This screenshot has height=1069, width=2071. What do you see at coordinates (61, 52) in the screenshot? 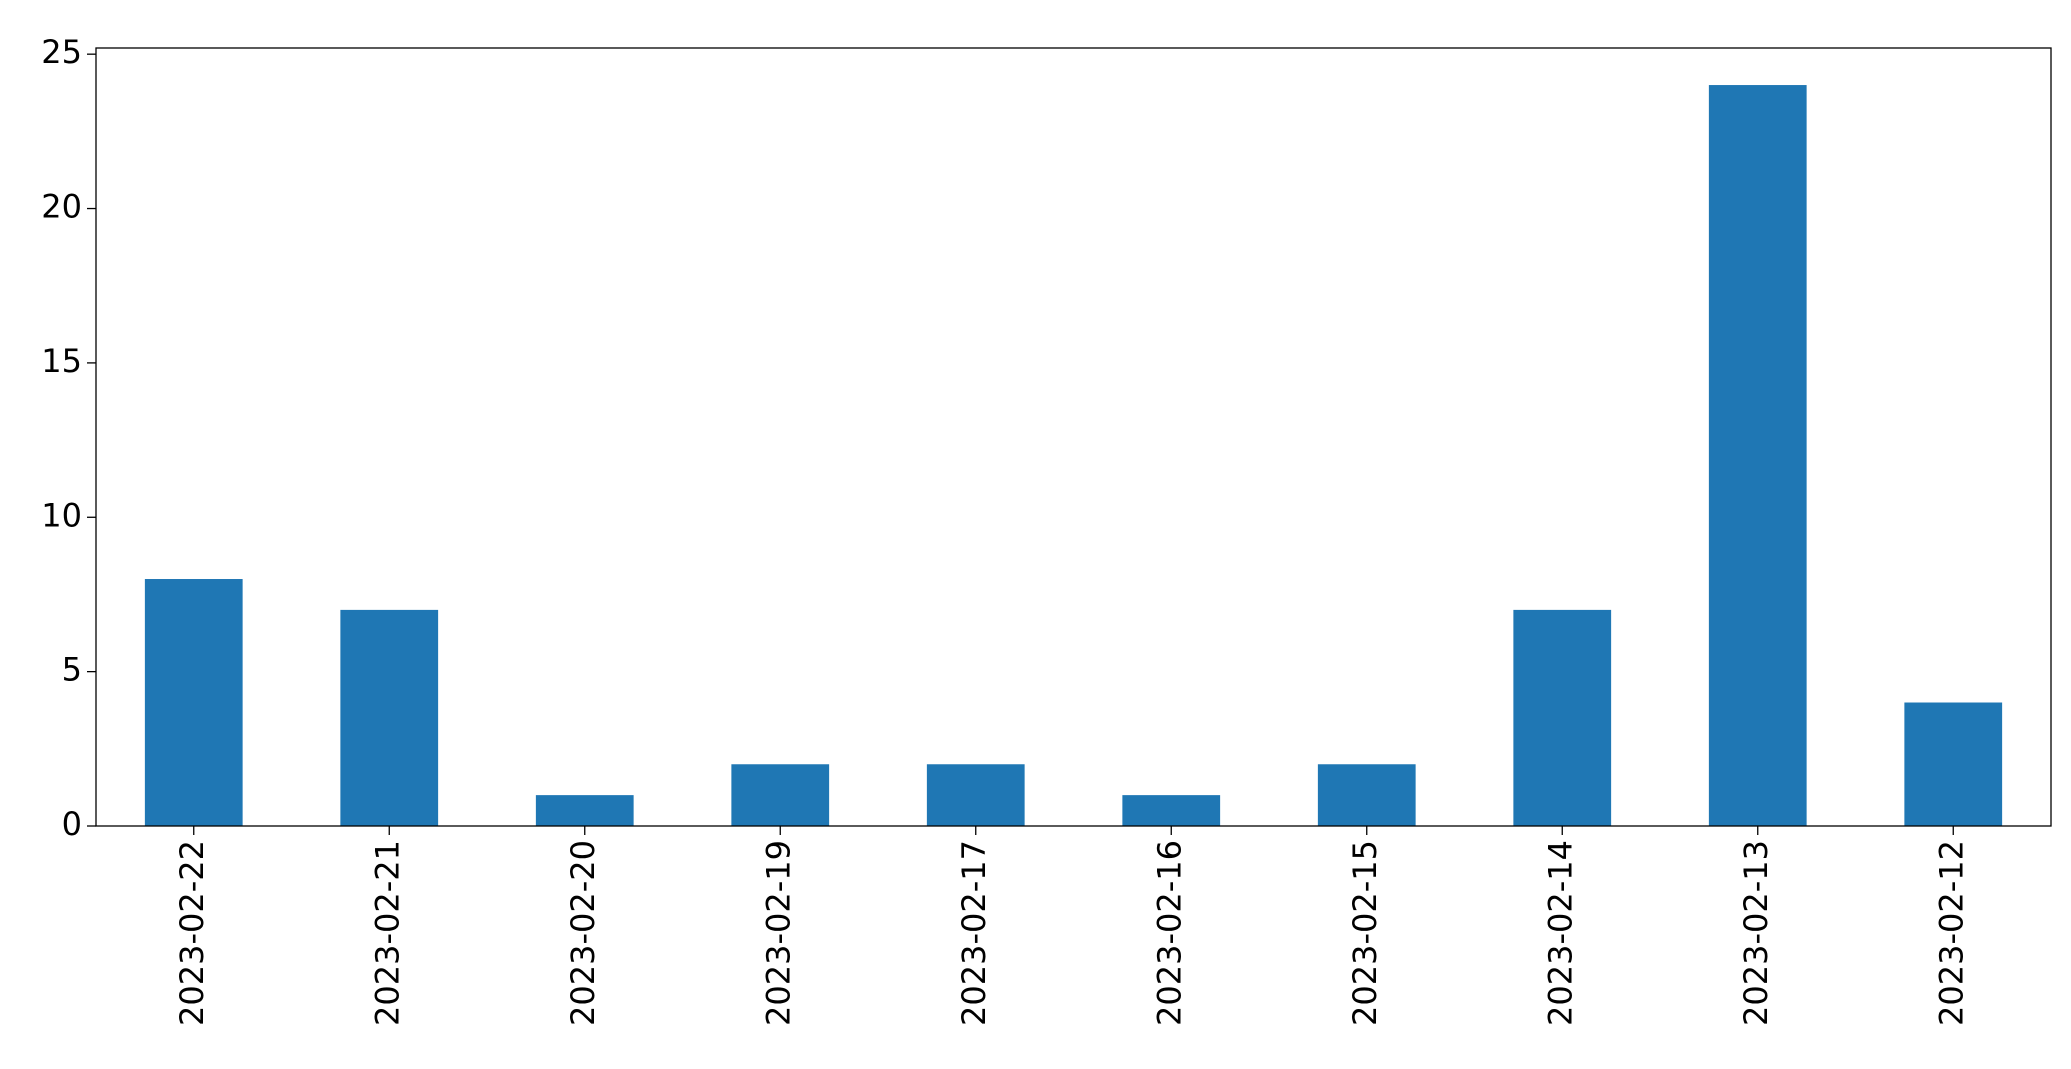
I see `y-tick-label: 25` at bounding box center [61, 52].